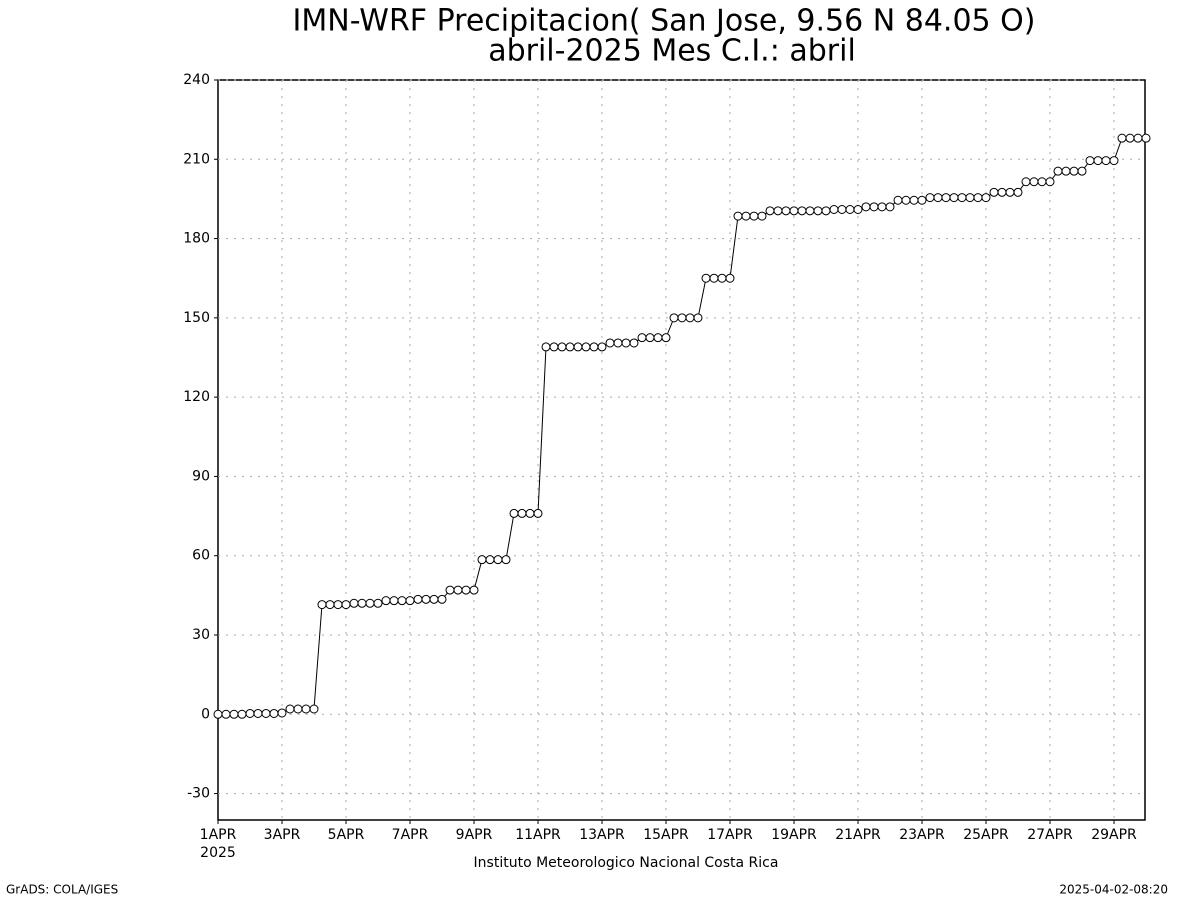 Image resolution: width=1200 pixels, height=900 pixels. What do you see at coordinates (986, 835) in the screenshot?
I see `x-tick-label: 25APR` at bounding box center [986, 835].